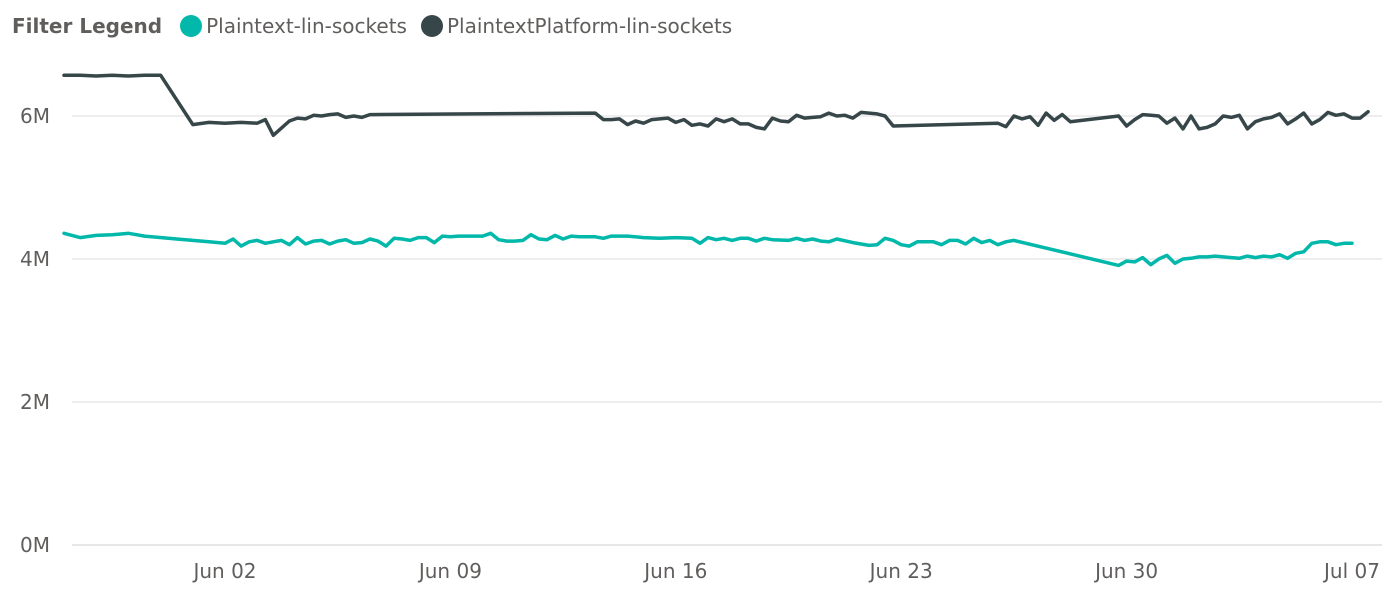 This screenshot has width=1393, height=600. I want to click on series-line-plaintext, so click(708, 249).